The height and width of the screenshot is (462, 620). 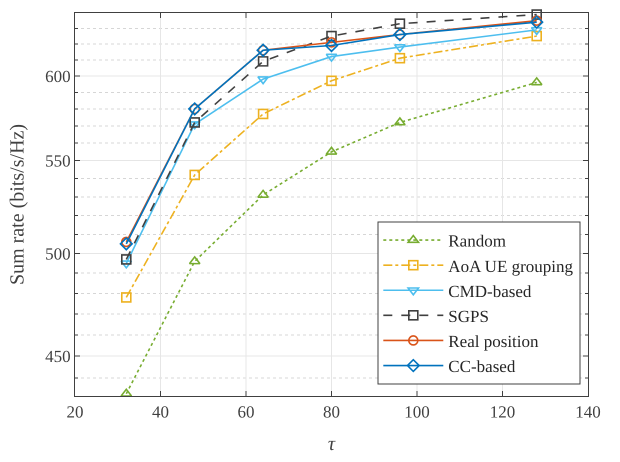 I want to click on legend-label: Real position, so click(x=493, y=342).